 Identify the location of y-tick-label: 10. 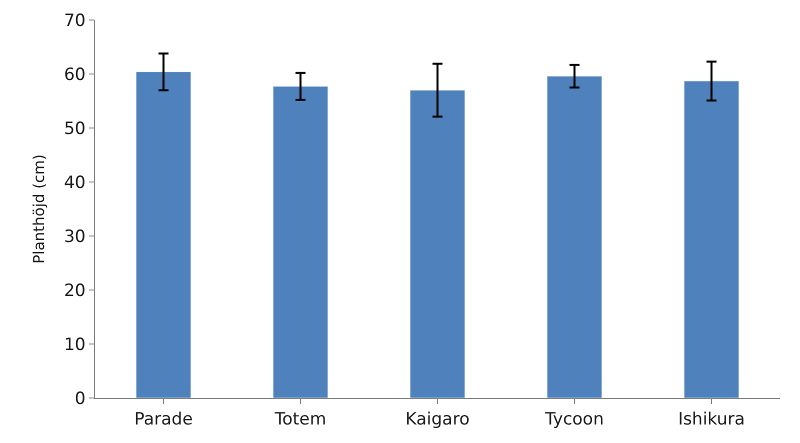
(75, 344).